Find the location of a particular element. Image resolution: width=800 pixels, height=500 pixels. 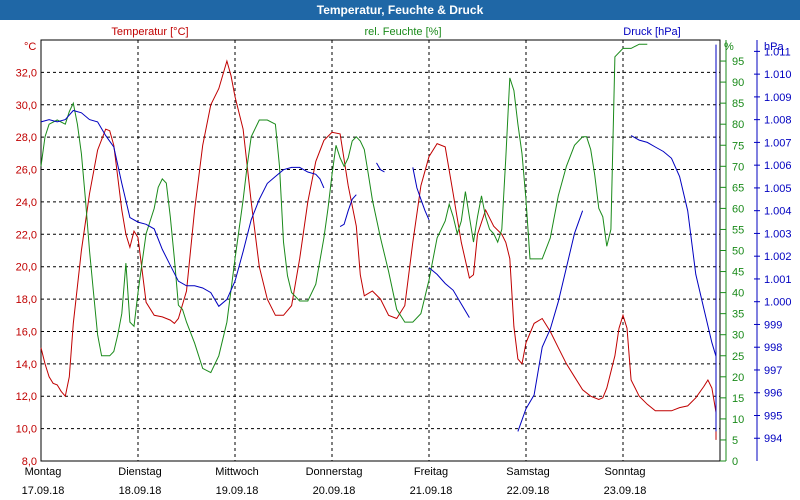

pressure-tick-label: 1.011 is located at coordinates (777, 52).